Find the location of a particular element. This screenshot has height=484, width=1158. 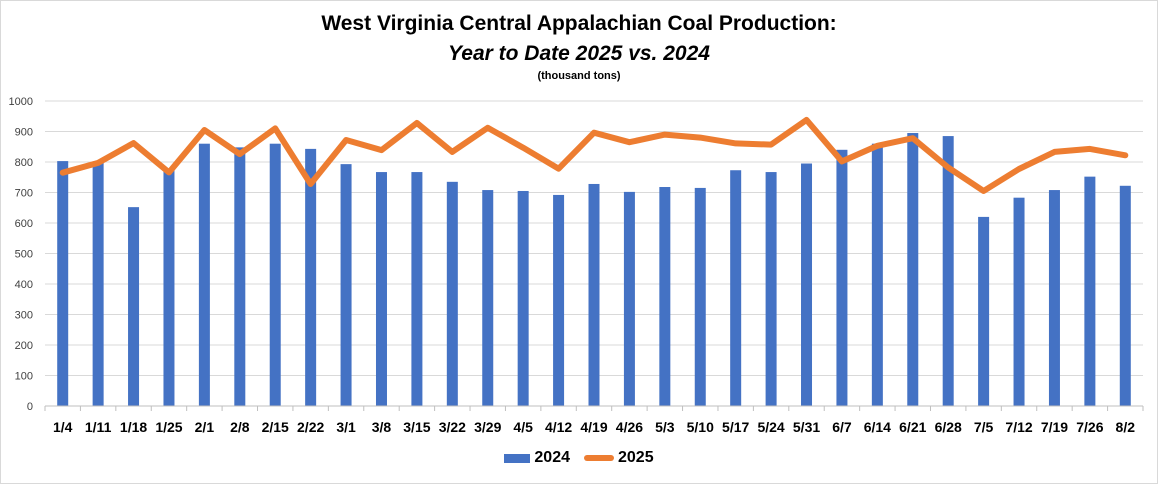

x-tick-label: 6/28 is located at coordinates (948, 427).